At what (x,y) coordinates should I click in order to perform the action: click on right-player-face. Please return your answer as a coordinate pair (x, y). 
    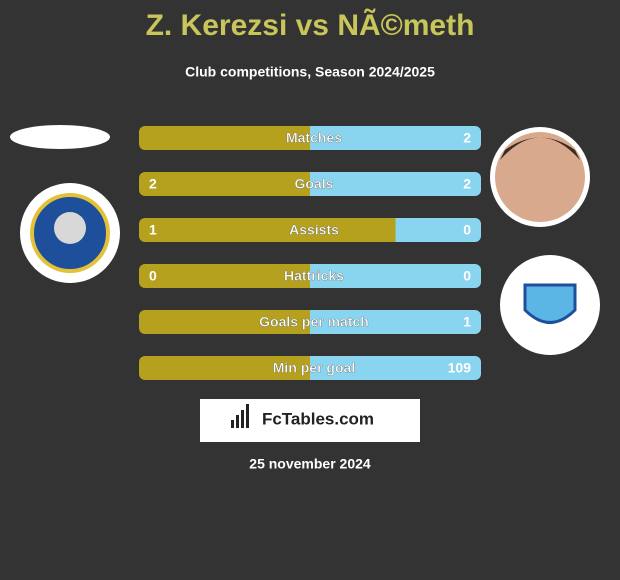
    Looking at the image, I should click on (540, 177).